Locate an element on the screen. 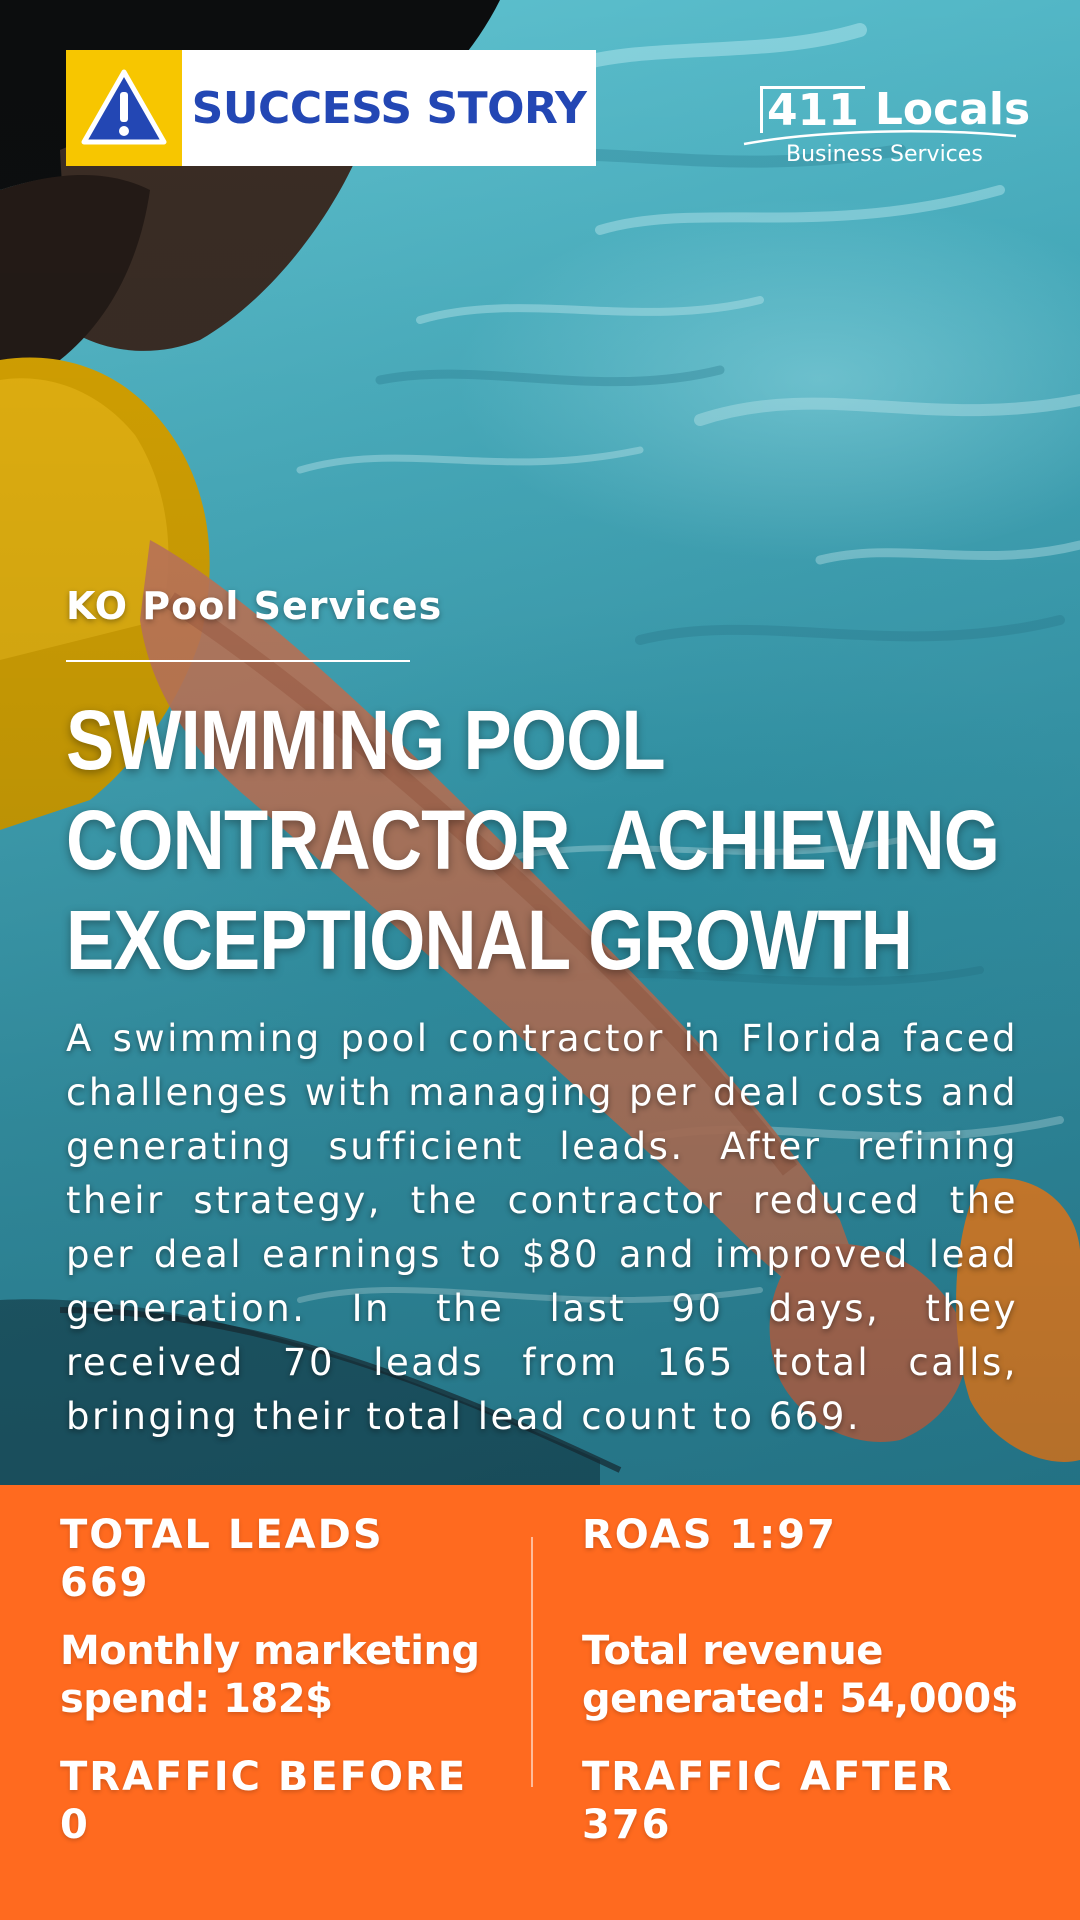 The height and width of the screenshot is (1920, 1080). stat-monthly-spend: Monthly marketing spend: 182$ is located at coordinates (270, 1675).